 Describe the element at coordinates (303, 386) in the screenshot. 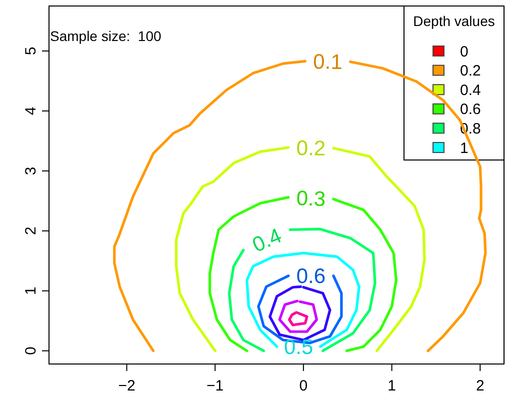

I see `x-tick-label: 0` at that location.